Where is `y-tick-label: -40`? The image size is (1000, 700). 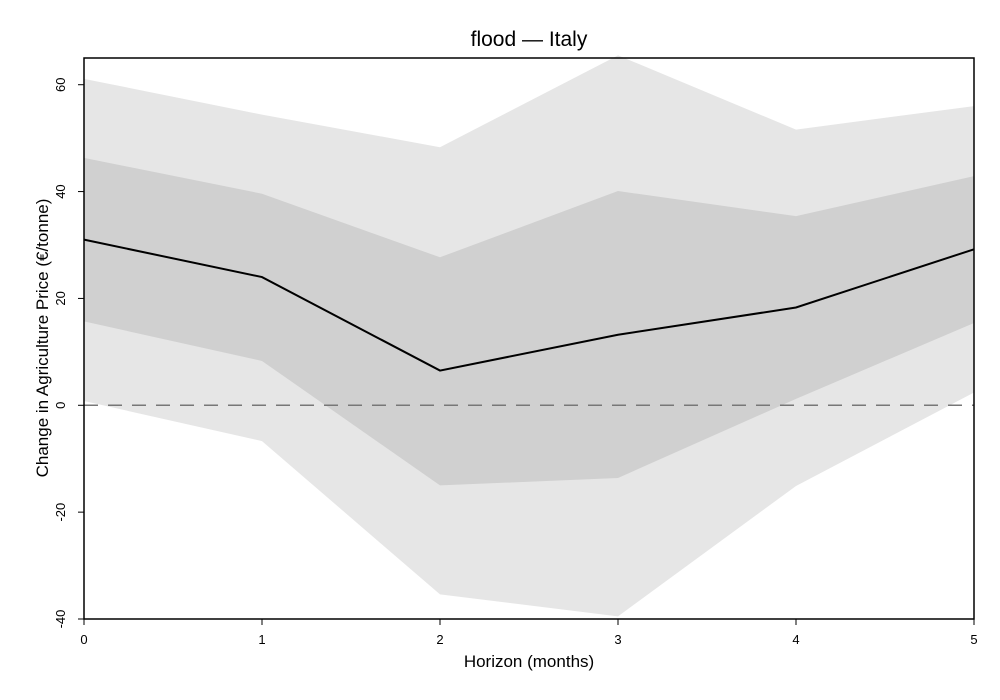
y-tick-label: -40 is located at coordinates (60, 619).